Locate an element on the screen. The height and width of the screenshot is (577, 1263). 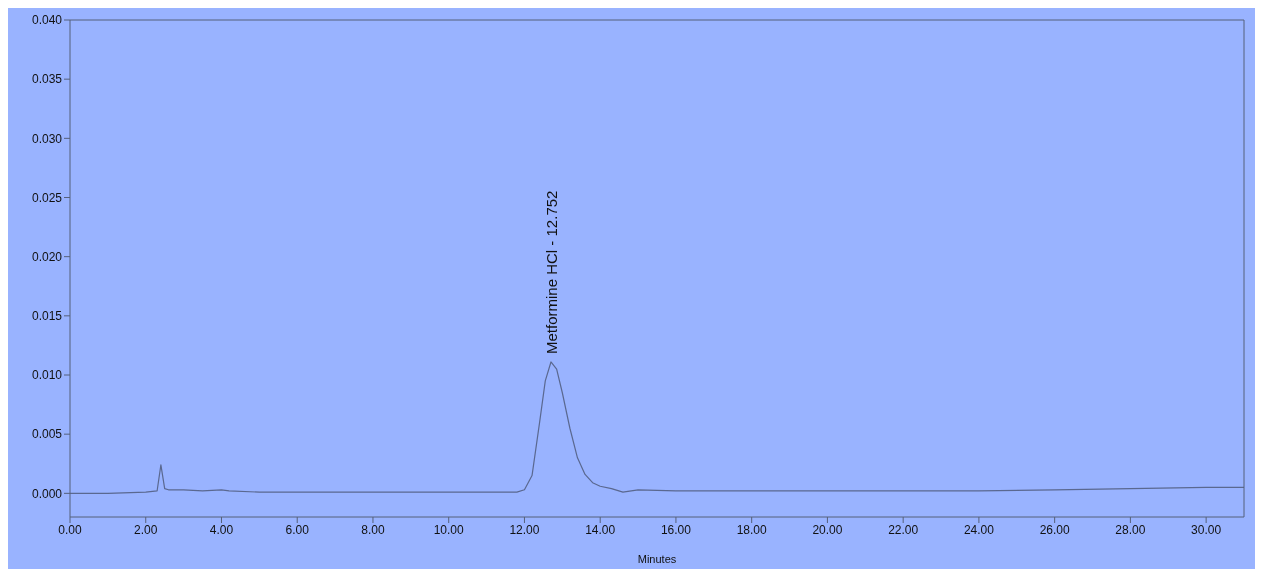
x-axis-title: Minutes is located at coordinates (657, 559).